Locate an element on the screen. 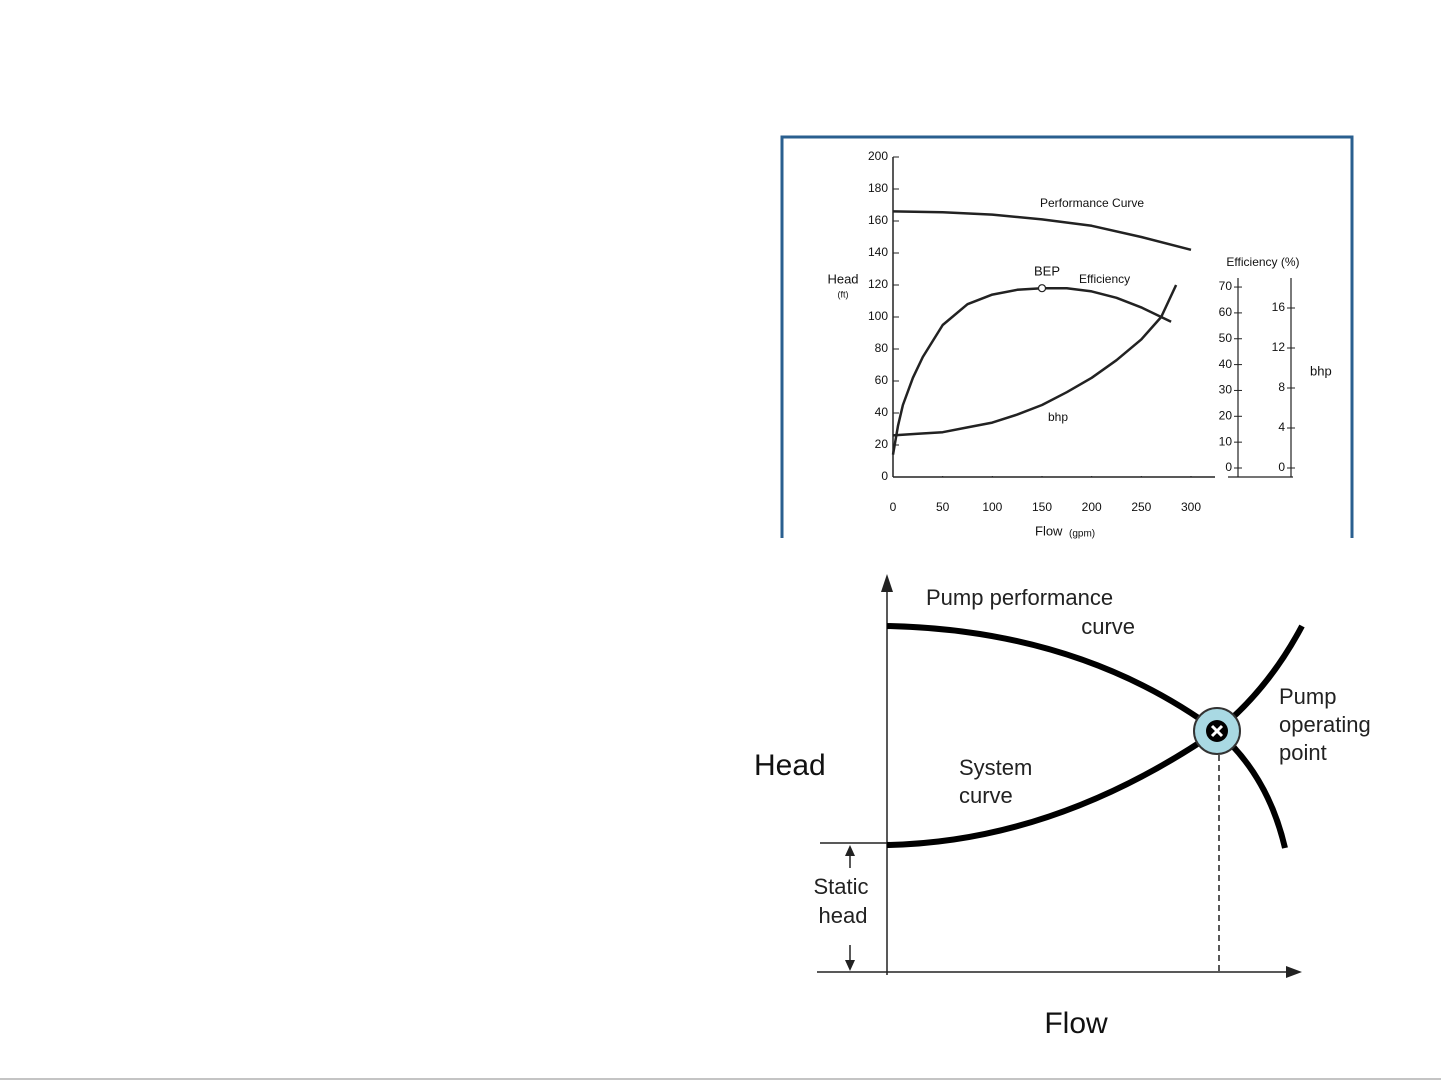  side-tick-label: 60 is located at coordinates (1226, 312).